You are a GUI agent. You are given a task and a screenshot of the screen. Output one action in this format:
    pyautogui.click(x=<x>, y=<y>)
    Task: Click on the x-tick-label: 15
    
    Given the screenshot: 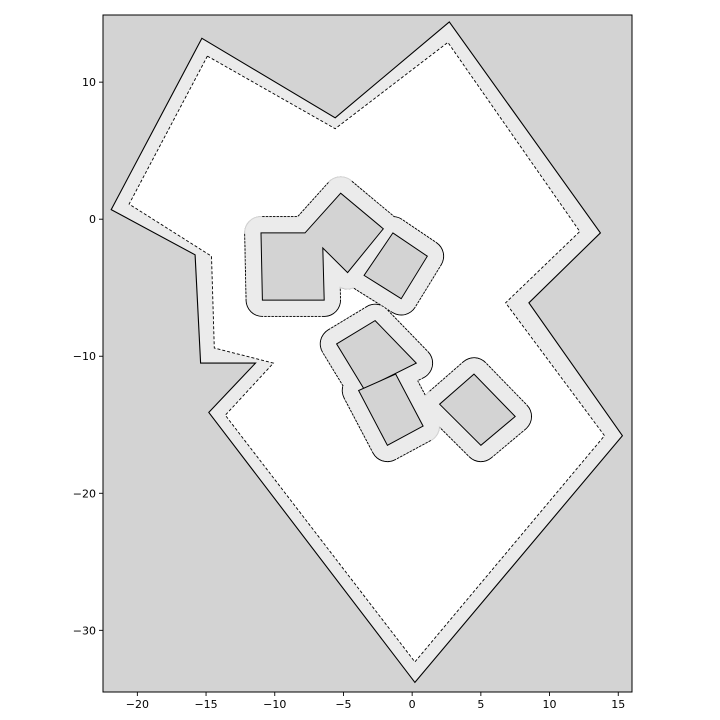 What is the action you would take?
    pyautogui.click(x=618, y=704)
    